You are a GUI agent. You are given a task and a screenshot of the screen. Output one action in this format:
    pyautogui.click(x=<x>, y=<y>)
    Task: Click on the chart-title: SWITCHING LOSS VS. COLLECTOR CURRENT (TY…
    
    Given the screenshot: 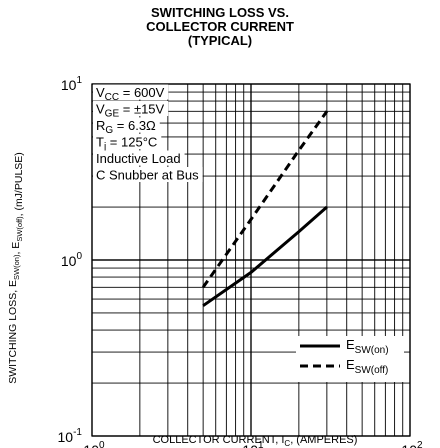 What is the action you would take?
    pyautogui.click(x=220, y=27)
    